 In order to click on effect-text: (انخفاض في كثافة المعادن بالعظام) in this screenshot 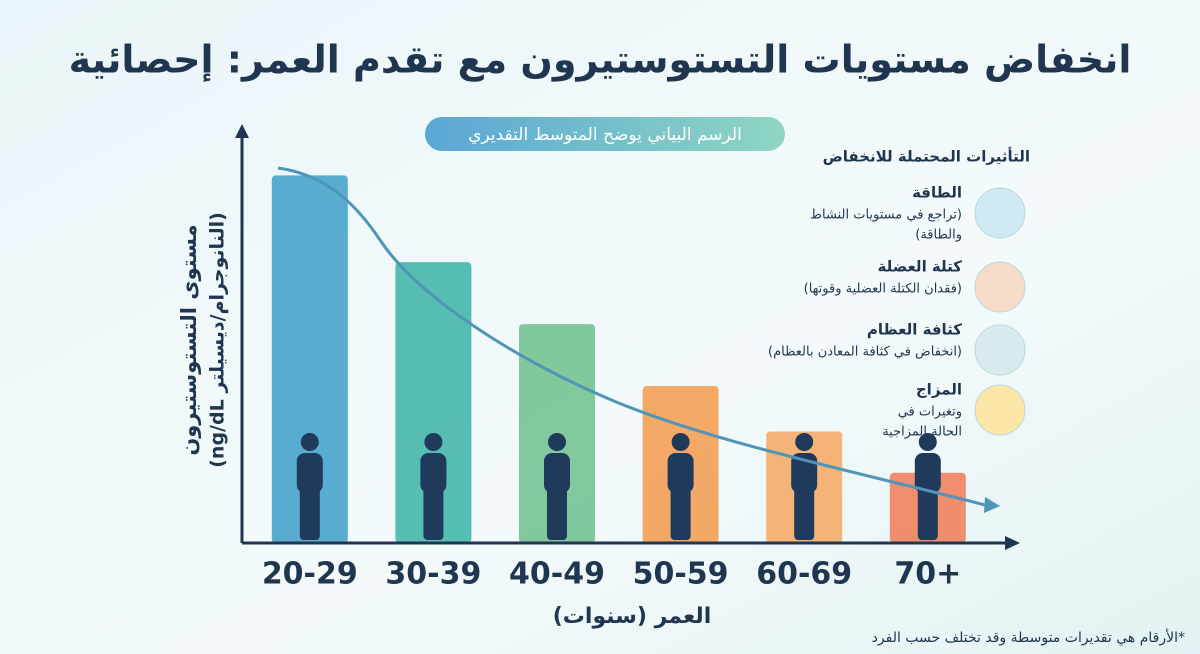, I will do `click(865, 352)`.